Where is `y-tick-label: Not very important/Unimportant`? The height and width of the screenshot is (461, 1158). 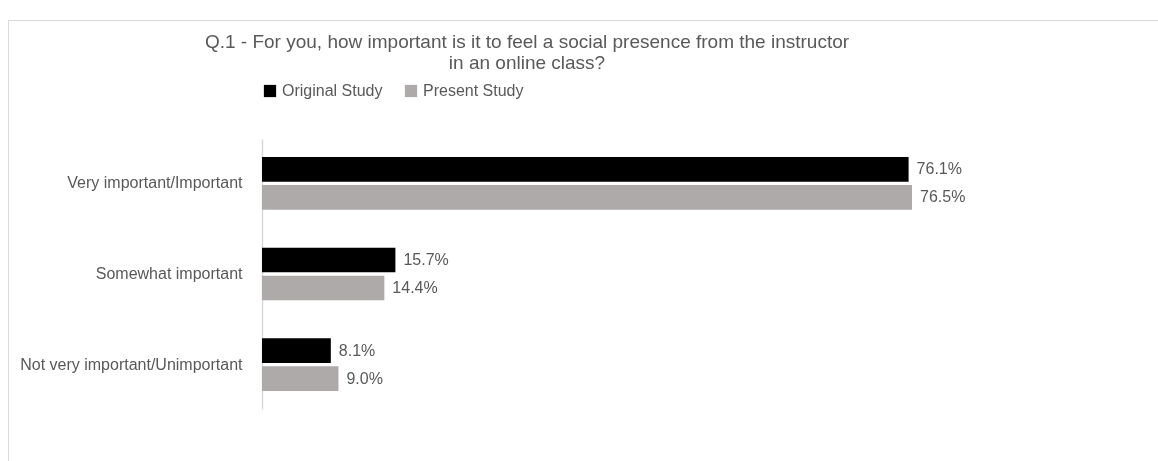
y-tick-label: Not very important/Unimportant is located at coordinates (132, 364).